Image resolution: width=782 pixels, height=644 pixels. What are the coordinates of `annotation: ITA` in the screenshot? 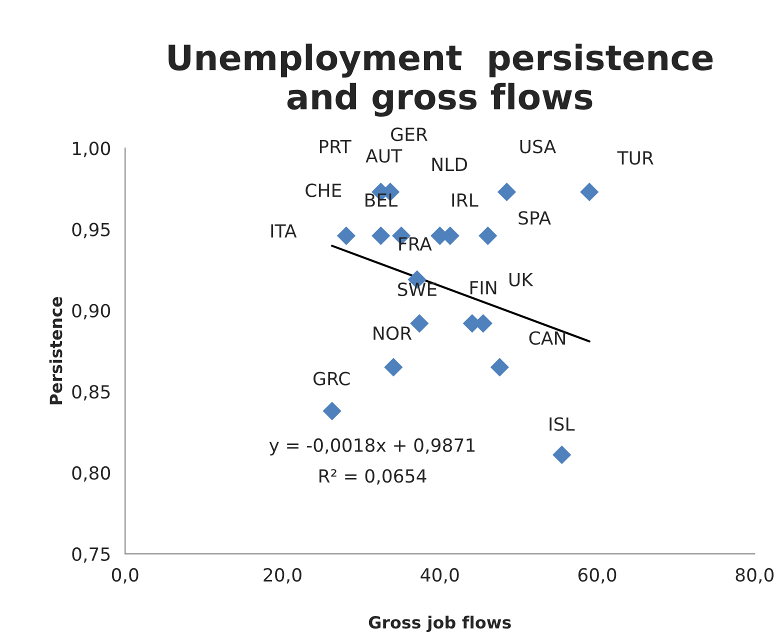 It's located at (284, 231).